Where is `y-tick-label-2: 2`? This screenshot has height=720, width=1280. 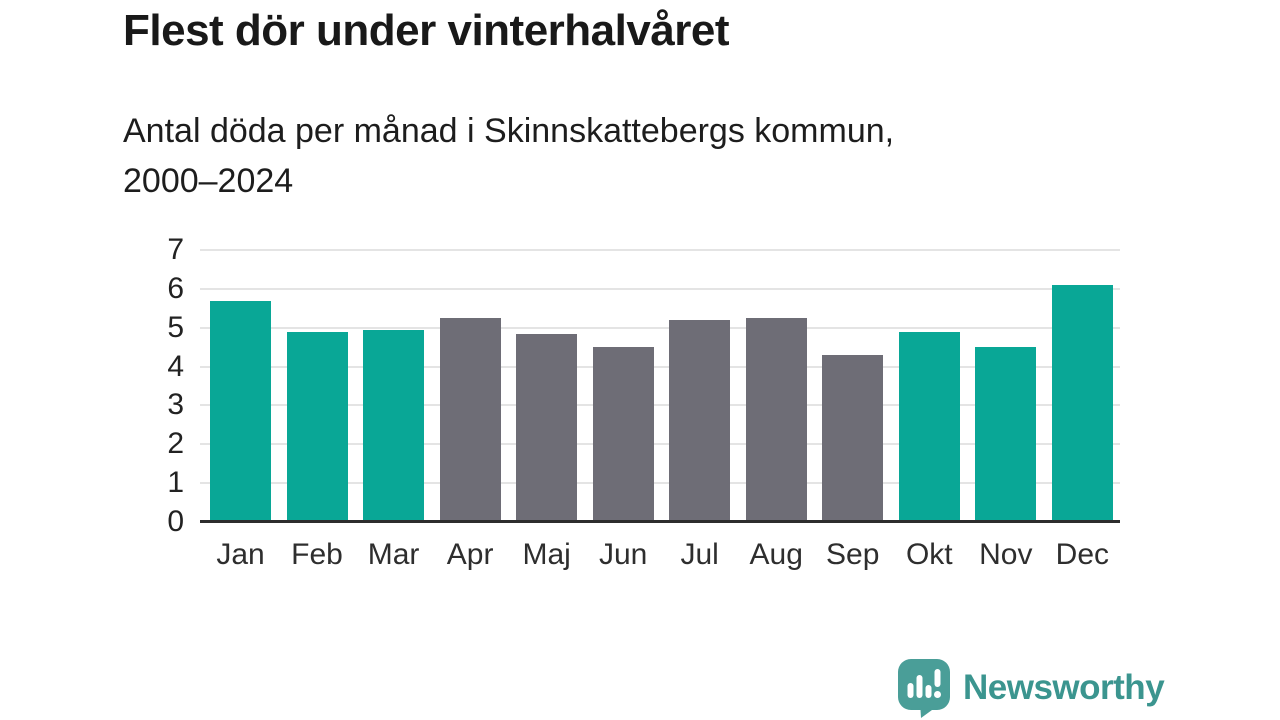 y-tick-label-2: 2 is located at coordinates (175, 444).